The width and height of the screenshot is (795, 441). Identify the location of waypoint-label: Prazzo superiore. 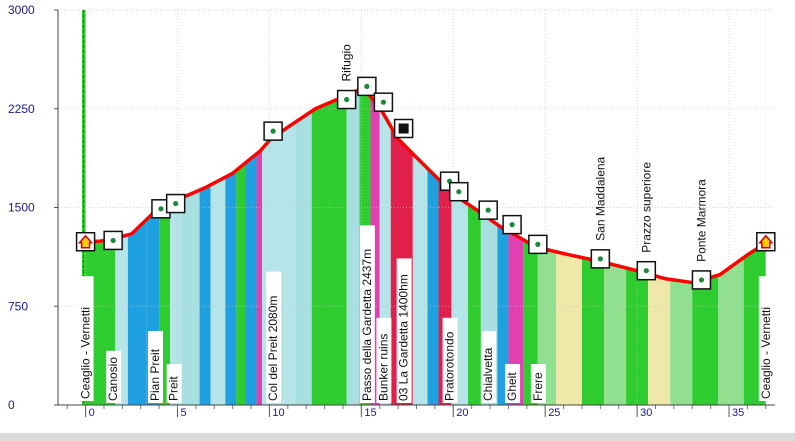
(646, 207).